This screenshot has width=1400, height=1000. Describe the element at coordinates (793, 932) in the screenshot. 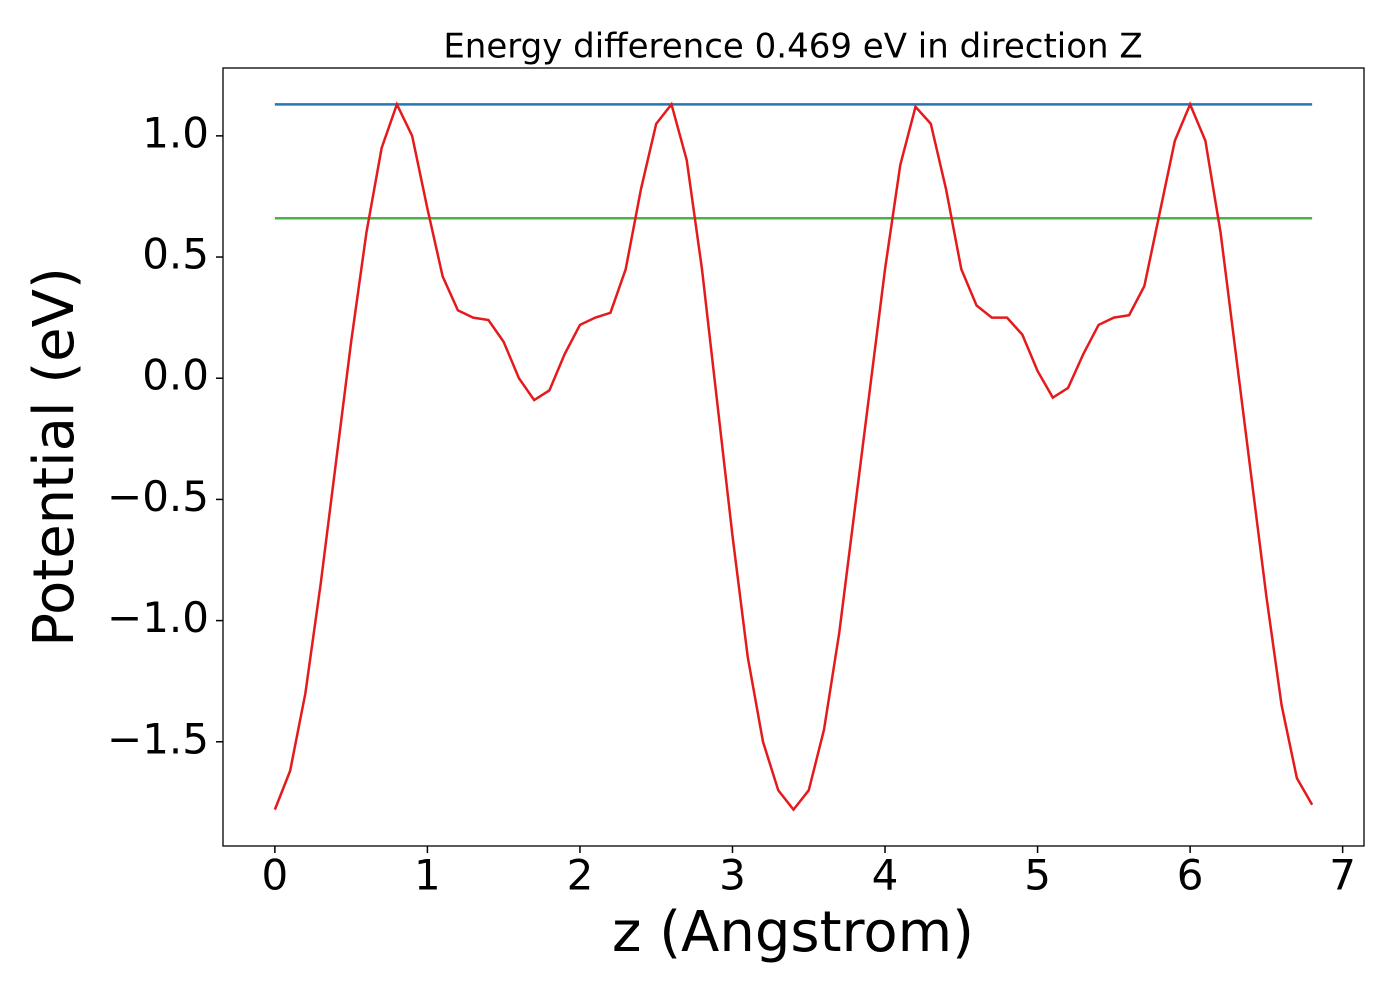

I see `x-axis-label: z (Angstrom)` at that location.